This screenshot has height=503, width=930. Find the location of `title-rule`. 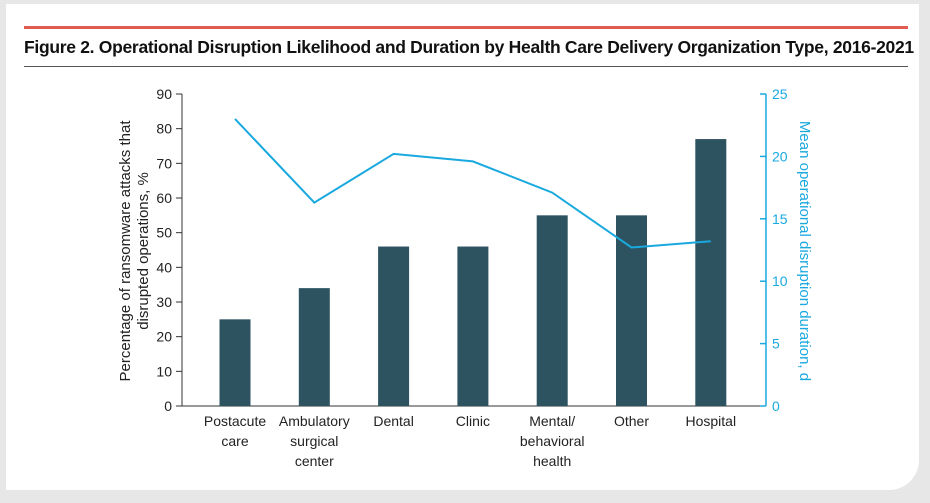

title-rule is located at coordinates (466, 66).